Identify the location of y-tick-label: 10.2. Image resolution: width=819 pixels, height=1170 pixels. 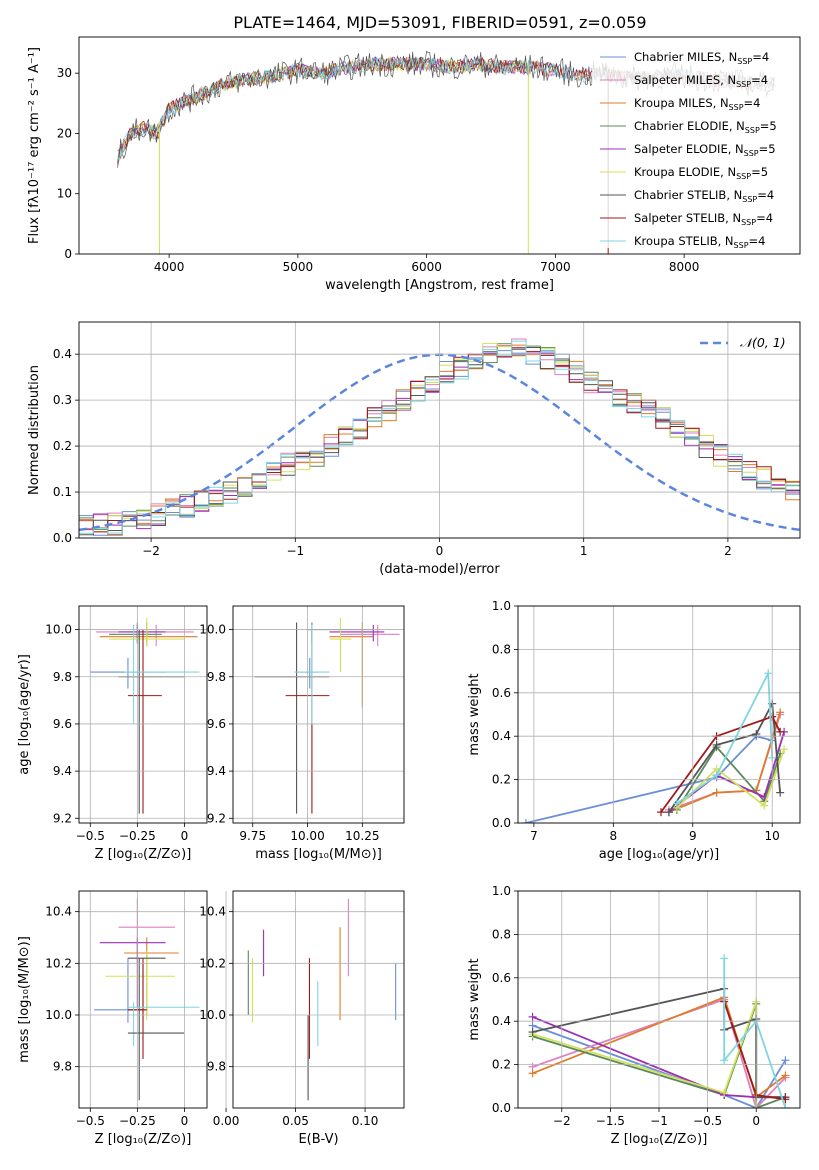
(58, 963).